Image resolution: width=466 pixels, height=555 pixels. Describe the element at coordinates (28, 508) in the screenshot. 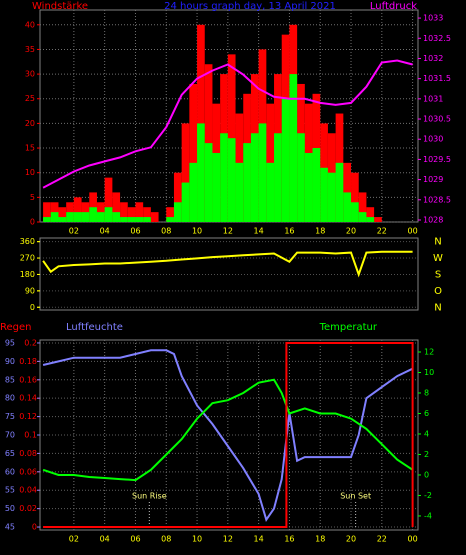

I see `y-tick-label: 0.02` at that location.